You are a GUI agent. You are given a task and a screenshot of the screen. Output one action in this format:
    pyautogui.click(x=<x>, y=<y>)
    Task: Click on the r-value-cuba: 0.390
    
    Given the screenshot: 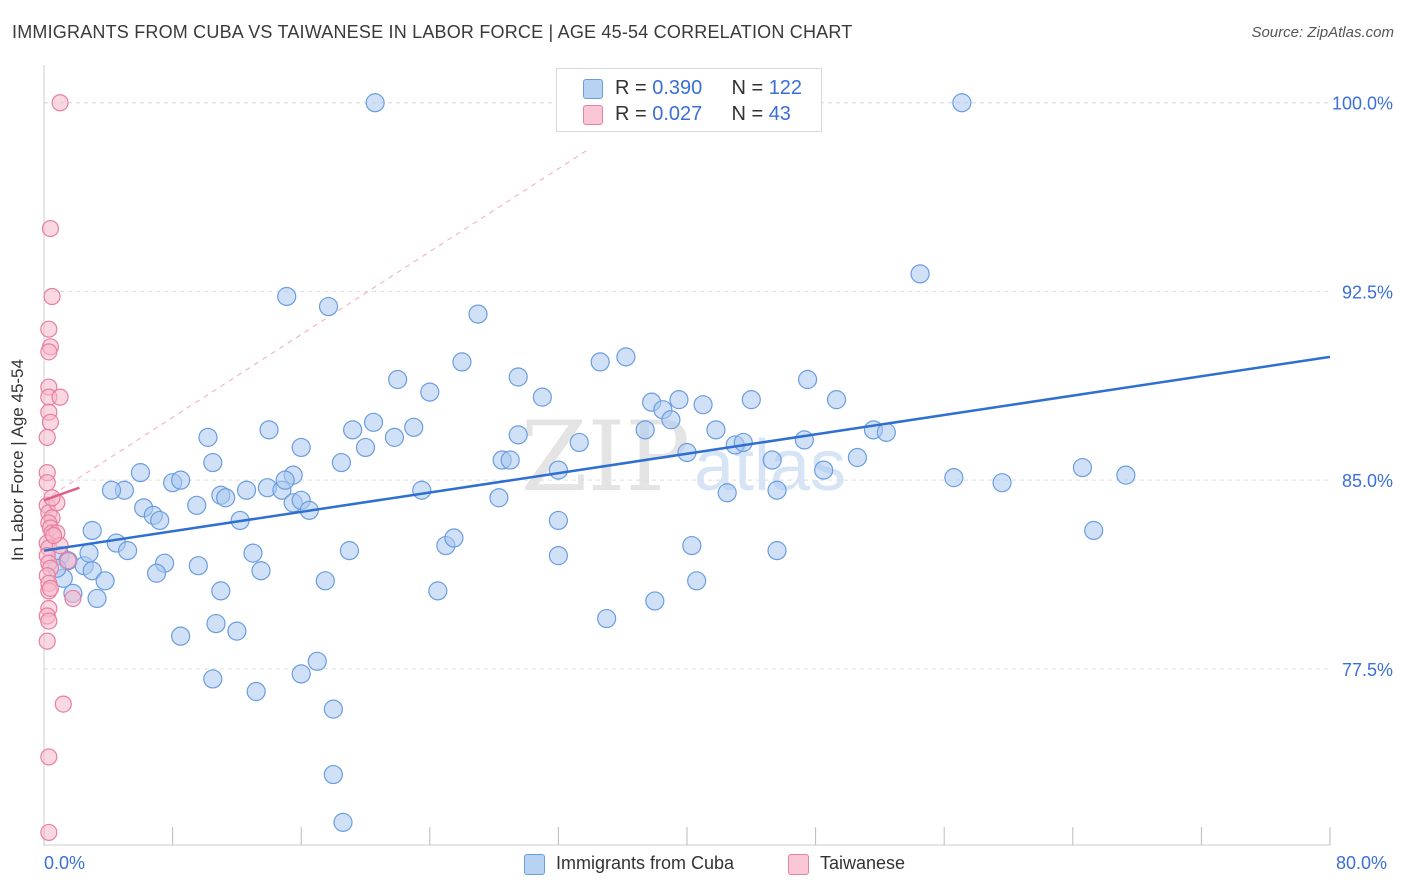 What is the action you would take?
    pyautogui.click(x=677, y=88)
    